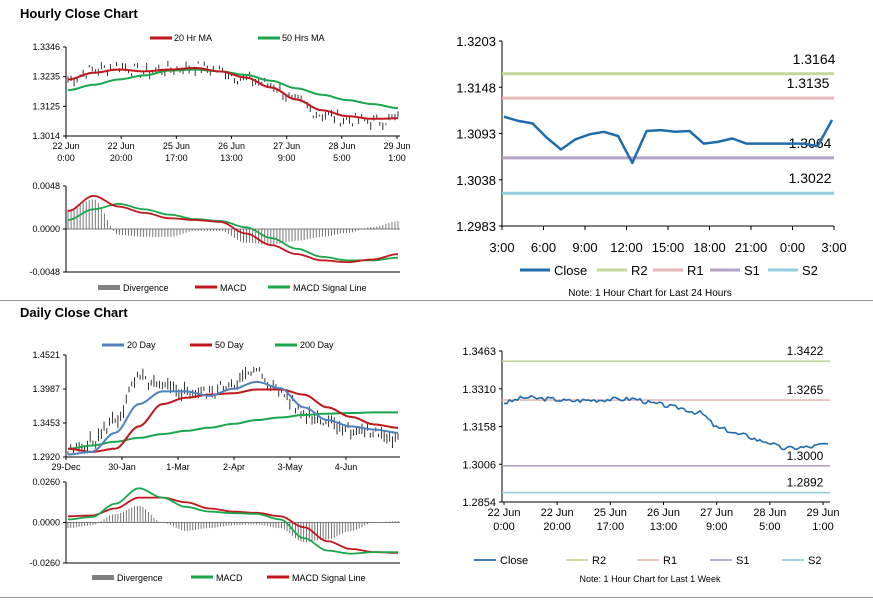 This screenshot has height=601, width=873. Describe the element at coordinates (342, 158) in the screenshot. I see `hourly-price-xtick-label: 5:00` at that location.